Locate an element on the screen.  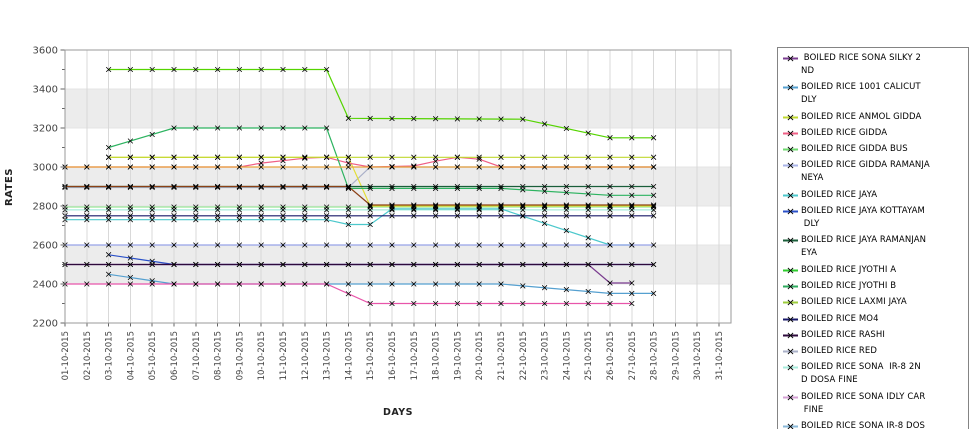
y-tick-label: 2800 is located at coordinates (45, 207).